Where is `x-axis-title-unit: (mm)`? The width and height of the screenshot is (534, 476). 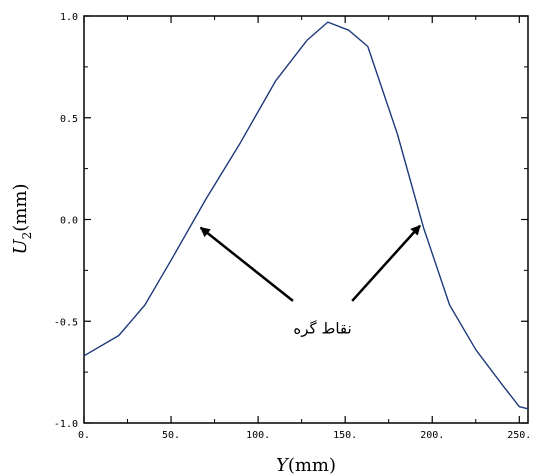
x-axis-title-unit: (mm) is located at coordinates (312, 465).